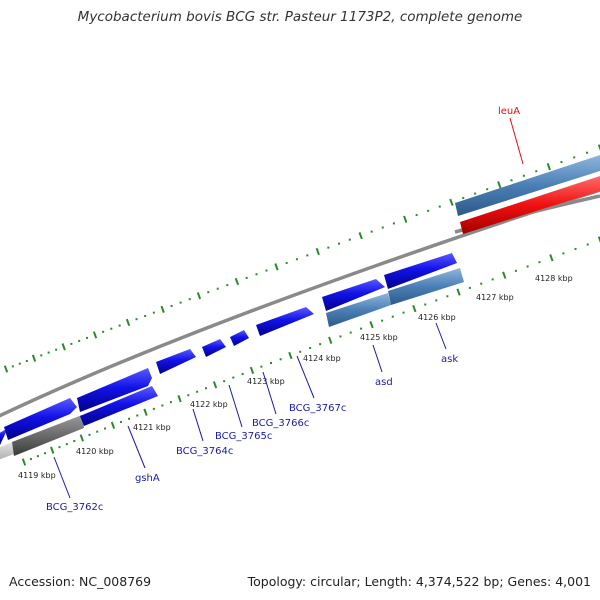  I want to click on leader-BCG_3762c, so click(62, 477).